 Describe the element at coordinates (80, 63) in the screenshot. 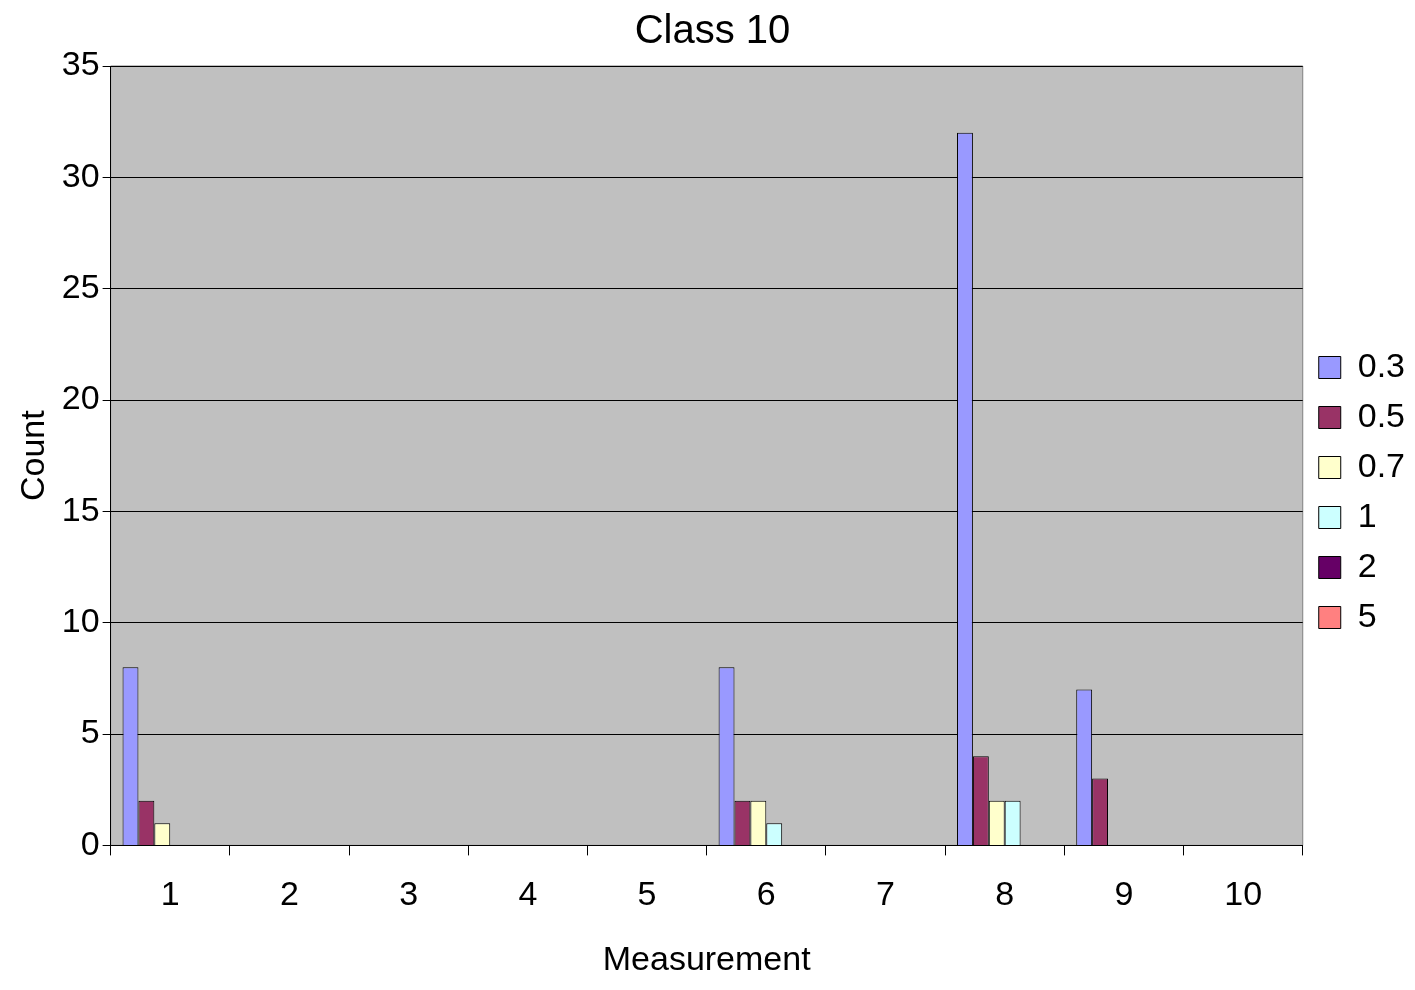

I see `y-tick-label: 35` at that location.